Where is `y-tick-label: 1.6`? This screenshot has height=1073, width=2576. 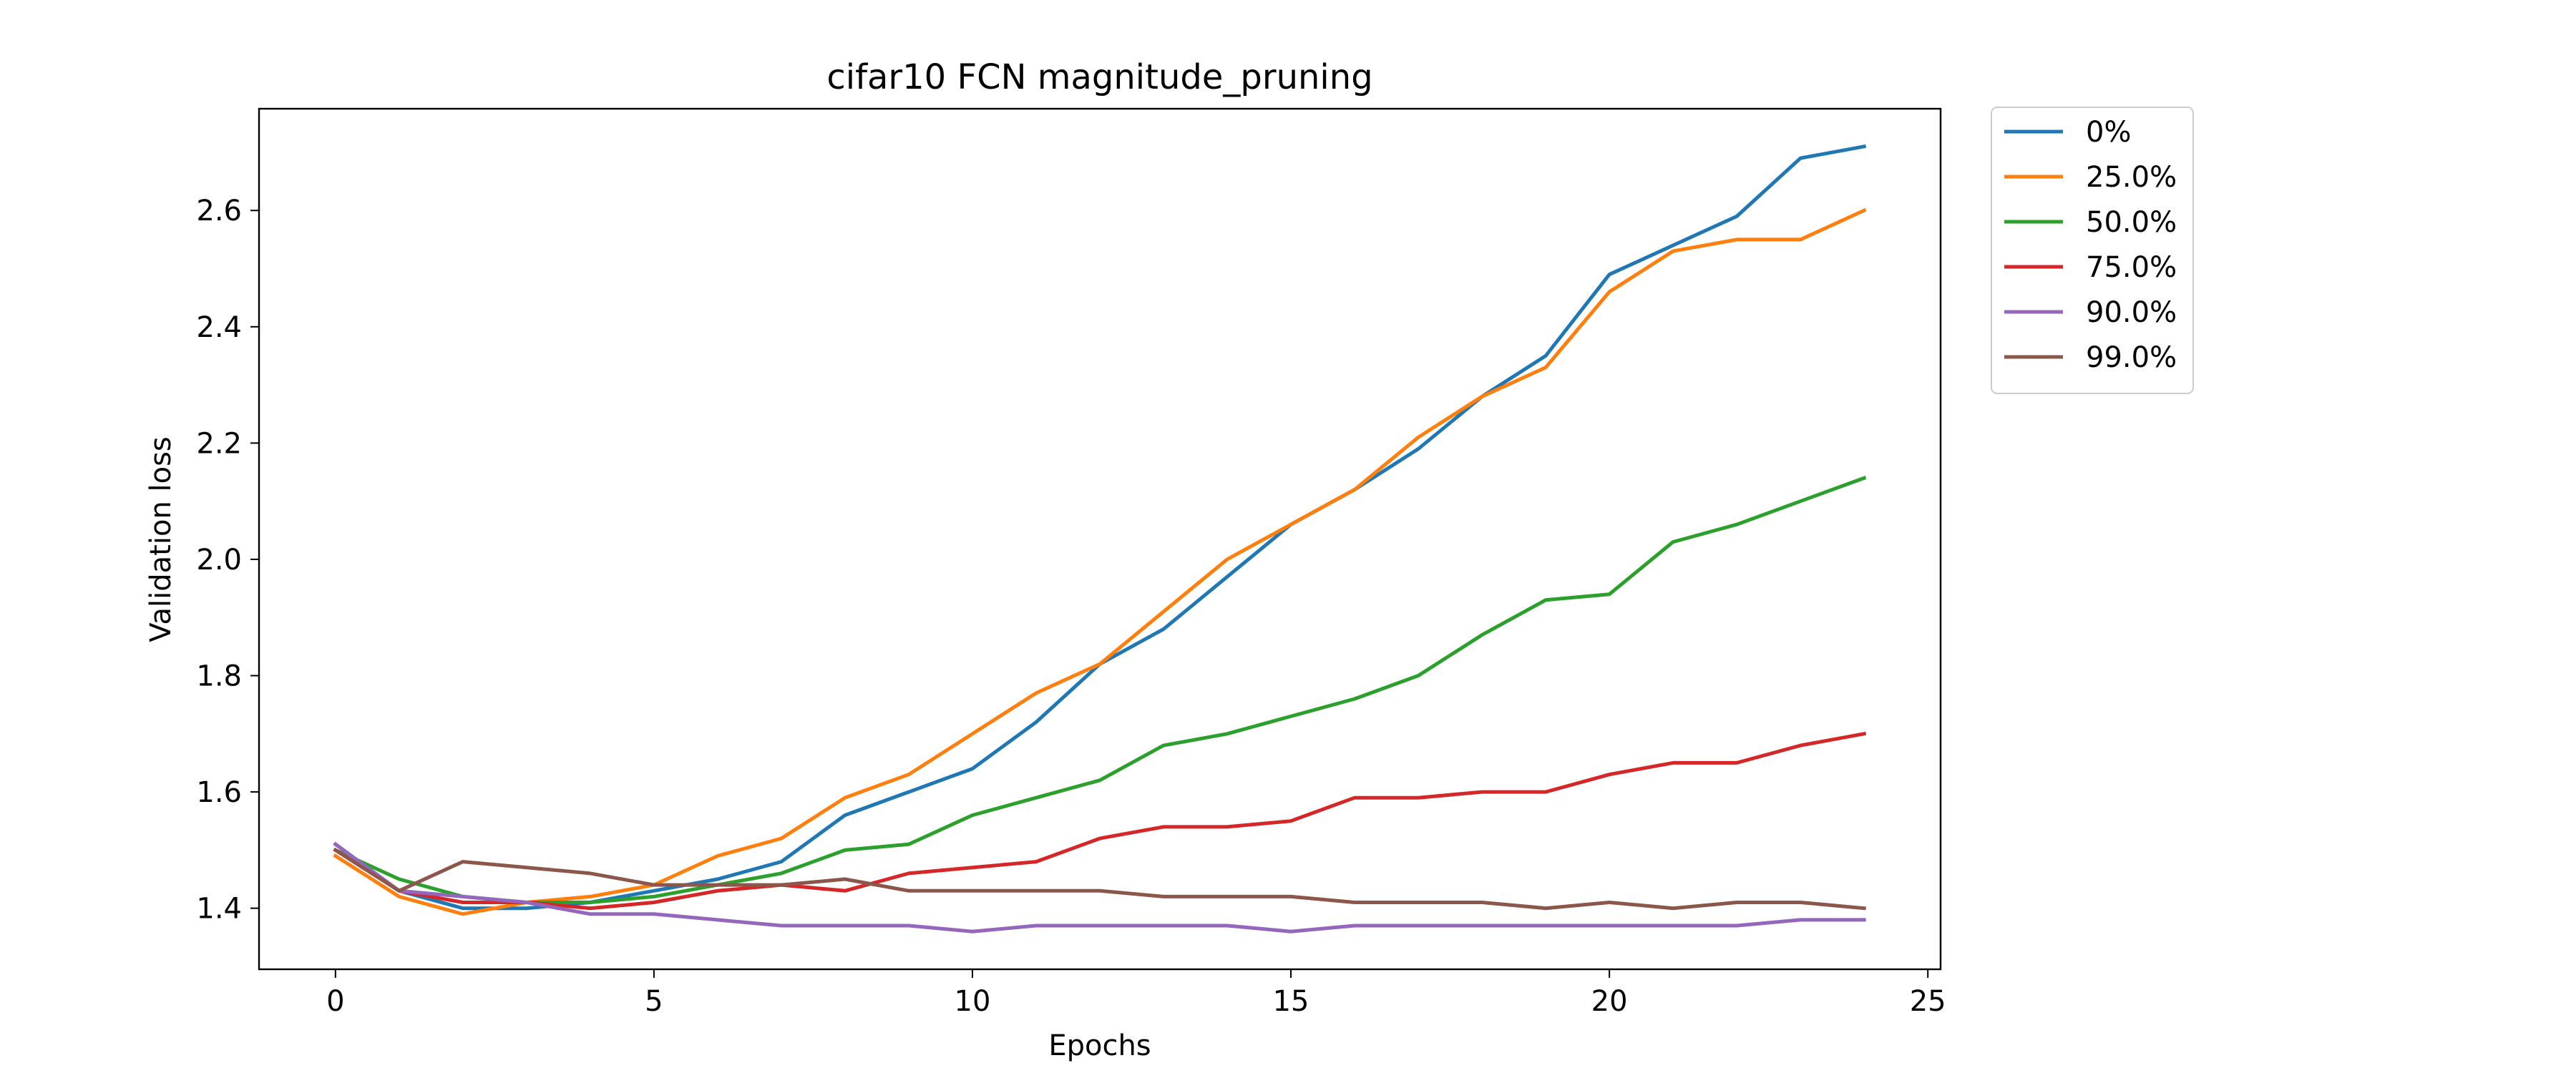 y-tick-label: 1.6 is located at coordinates (219, 793).